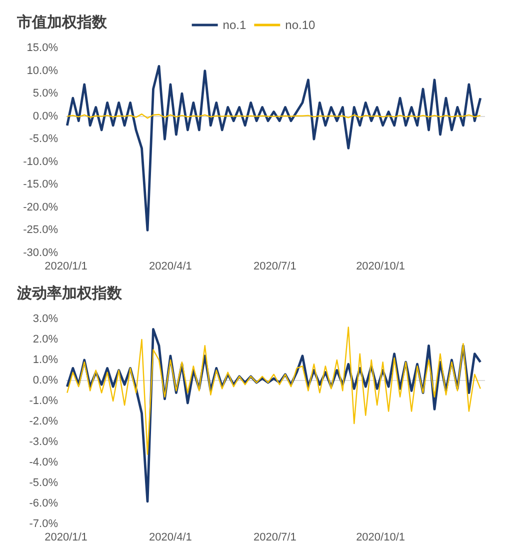 The width and height of the screenshot is (507, 558). I want to click on legend-label: no.10, so click(300, 25).